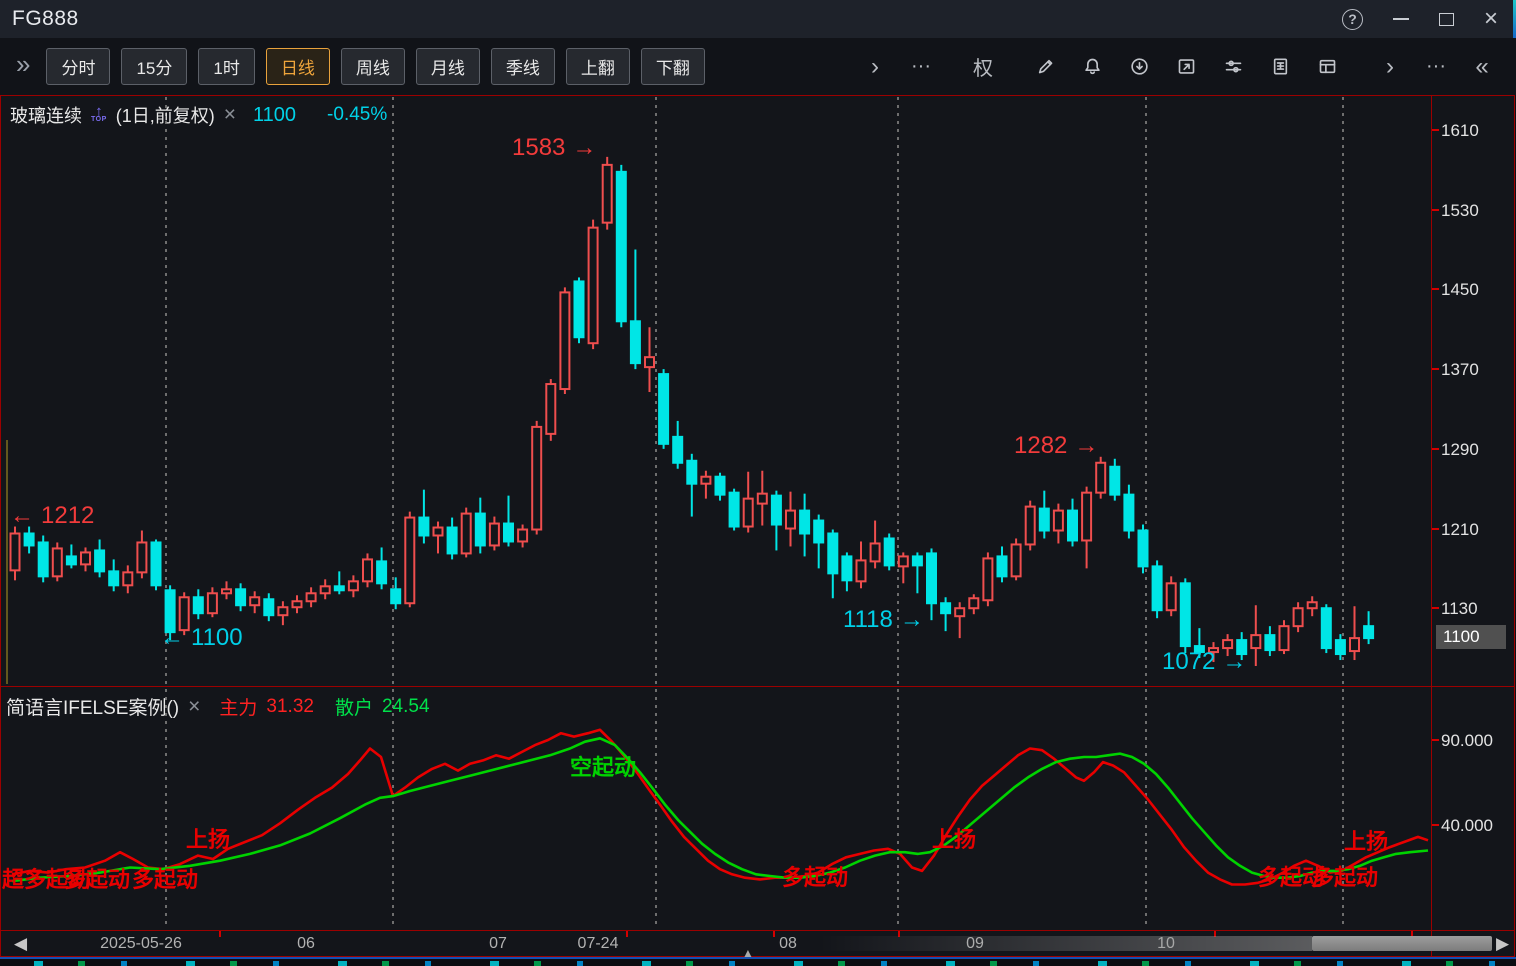  I want to click on period-button: 1时, so click(226, 66).